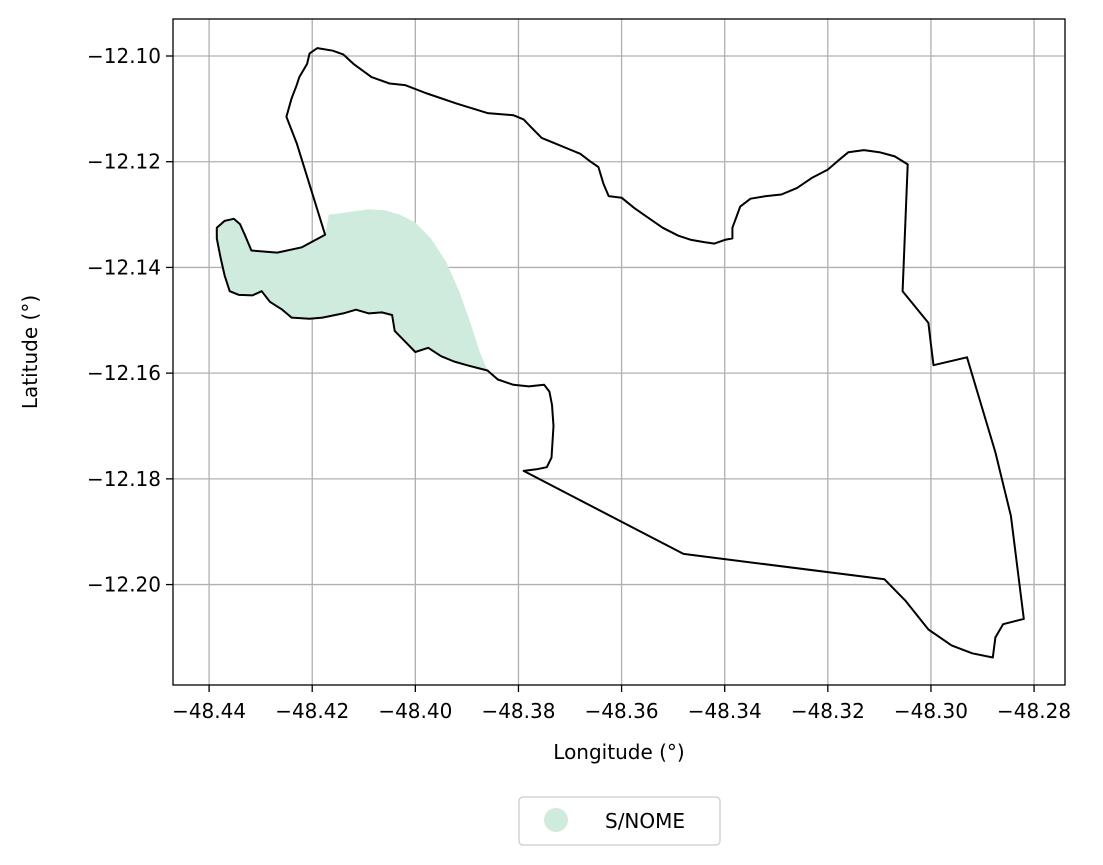 This screenshot has height=865, width=1103. Describe the element at coordinates (124, 56) in the screenshot. I see `y-tick-label: −12.10` at that location.